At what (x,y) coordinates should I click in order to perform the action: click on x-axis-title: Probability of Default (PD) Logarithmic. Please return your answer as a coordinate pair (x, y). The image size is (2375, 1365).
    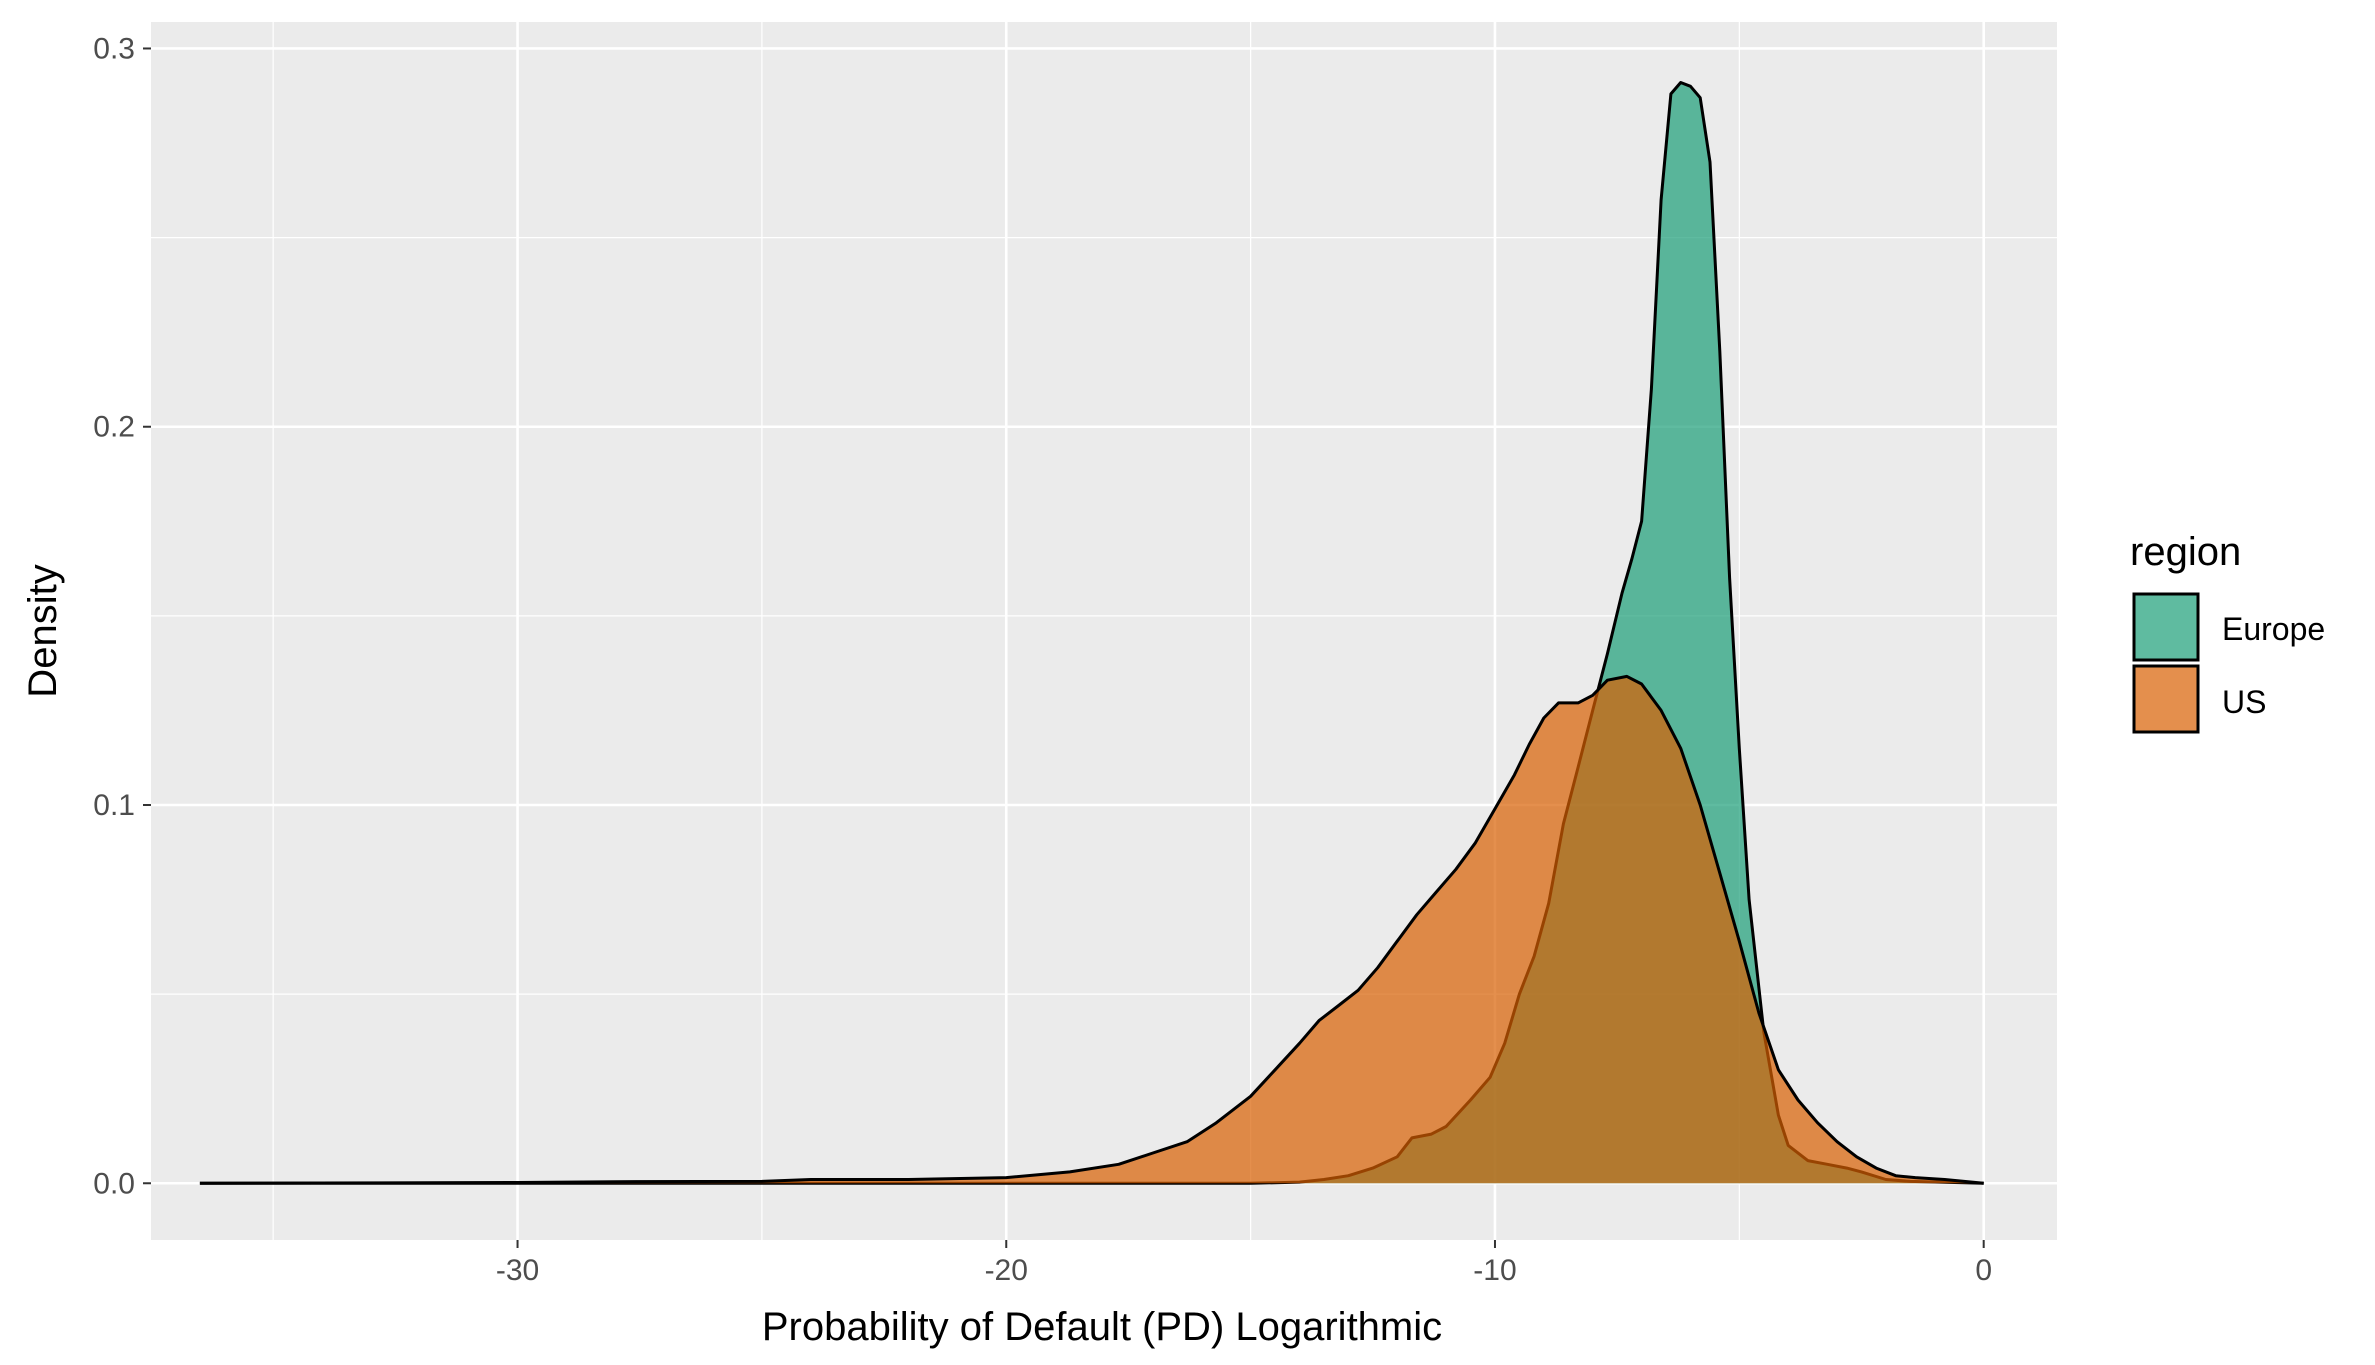
    Looking at the image, I should click on (1102, 1327).